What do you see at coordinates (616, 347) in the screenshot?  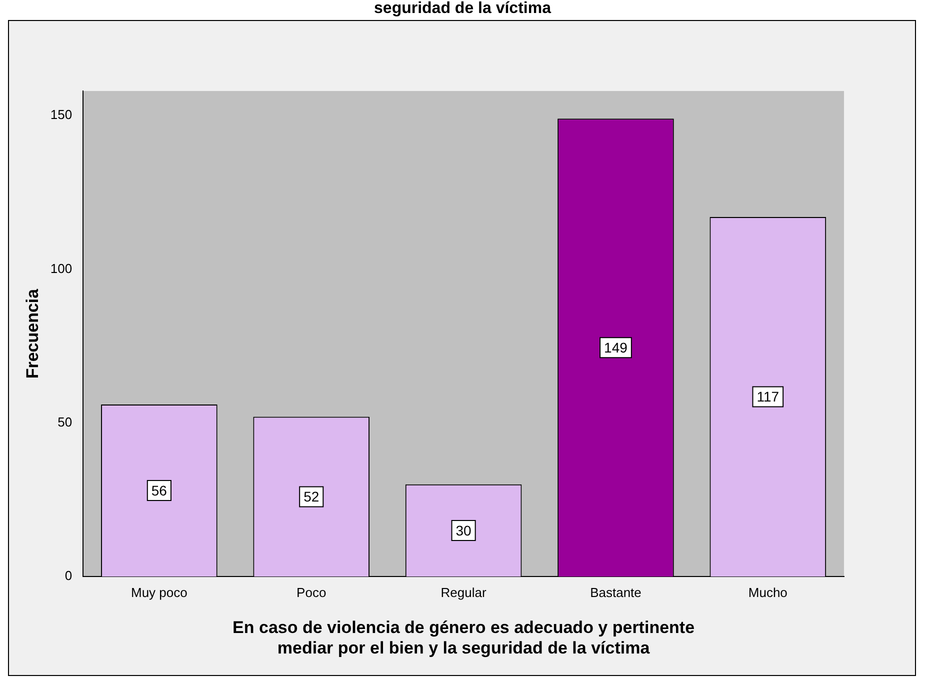 I see `data-label: 149` at bounding box center [616, 347].